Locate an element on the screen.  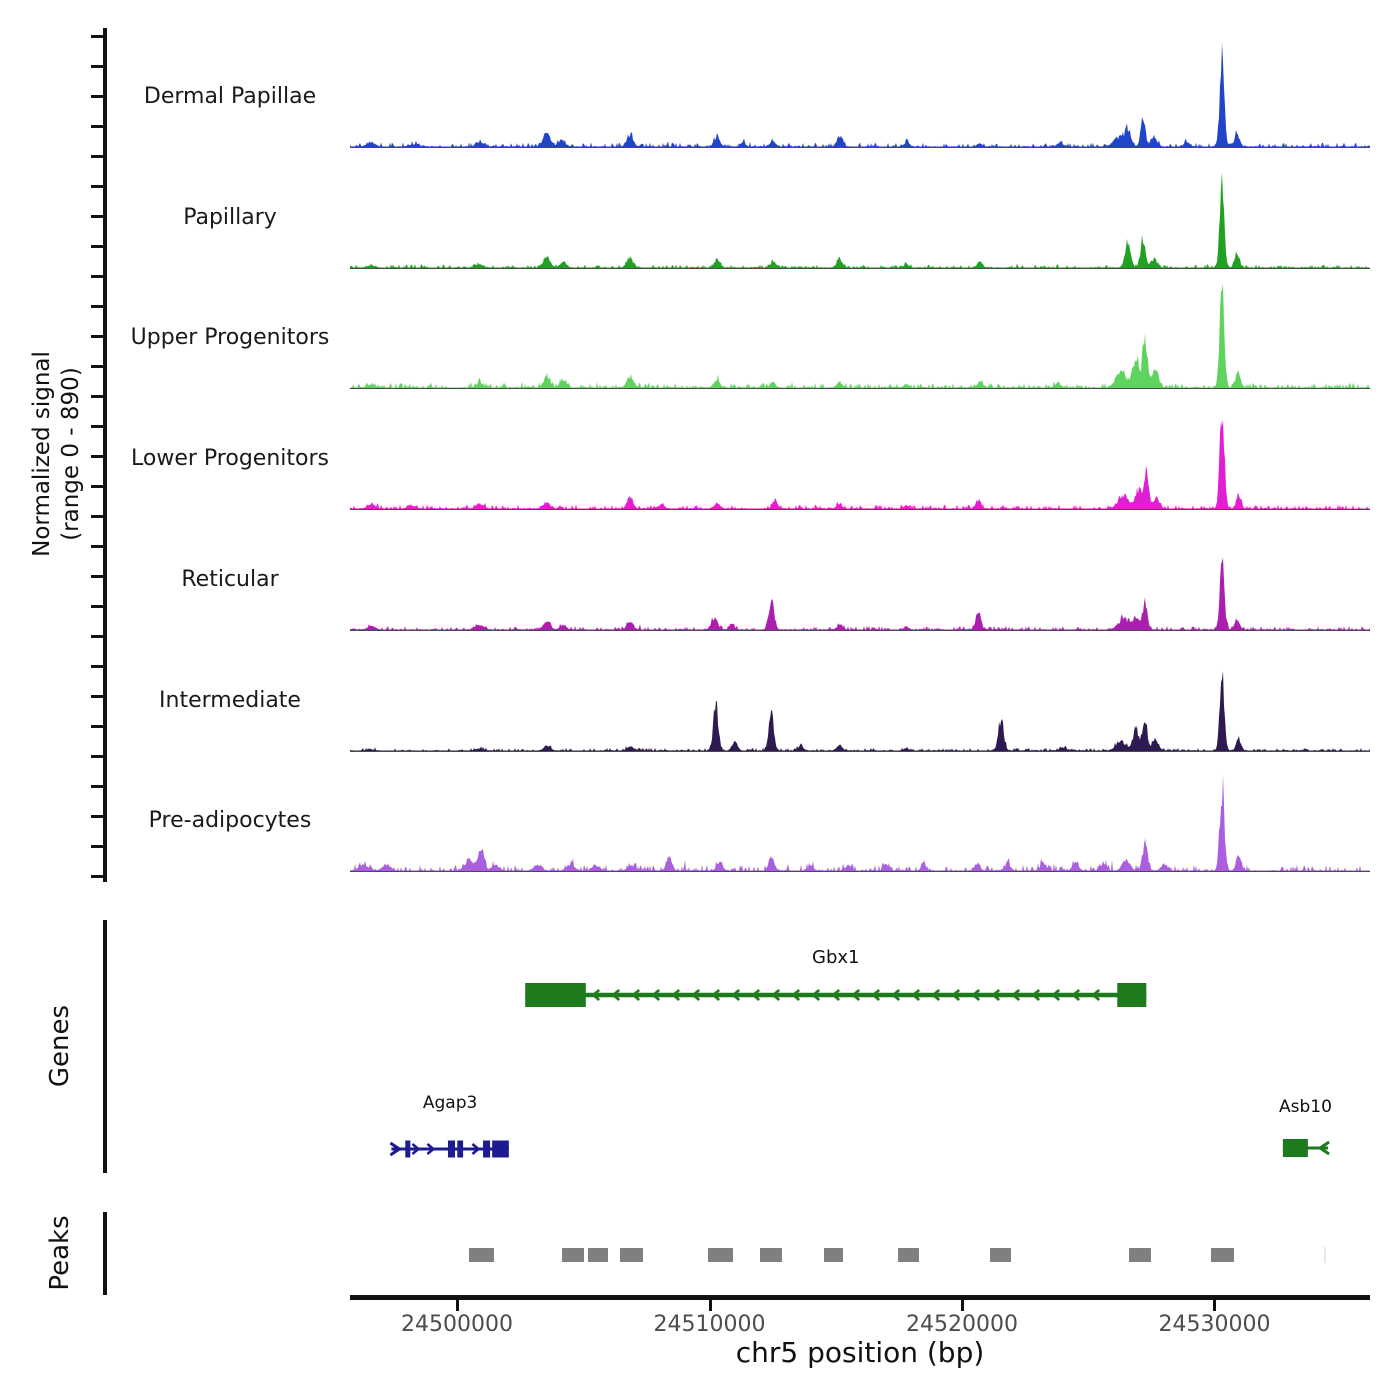
peak-region-faint is located at coordinates (1325, 1255).